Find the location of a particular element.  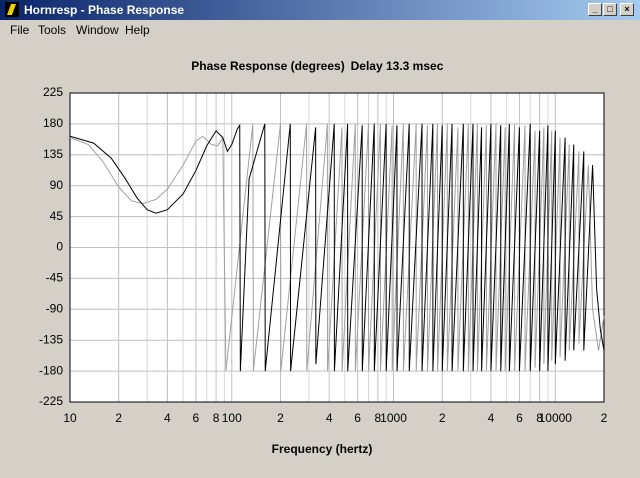

x-tick-label: 10000 is located at coordinates (556, 418).